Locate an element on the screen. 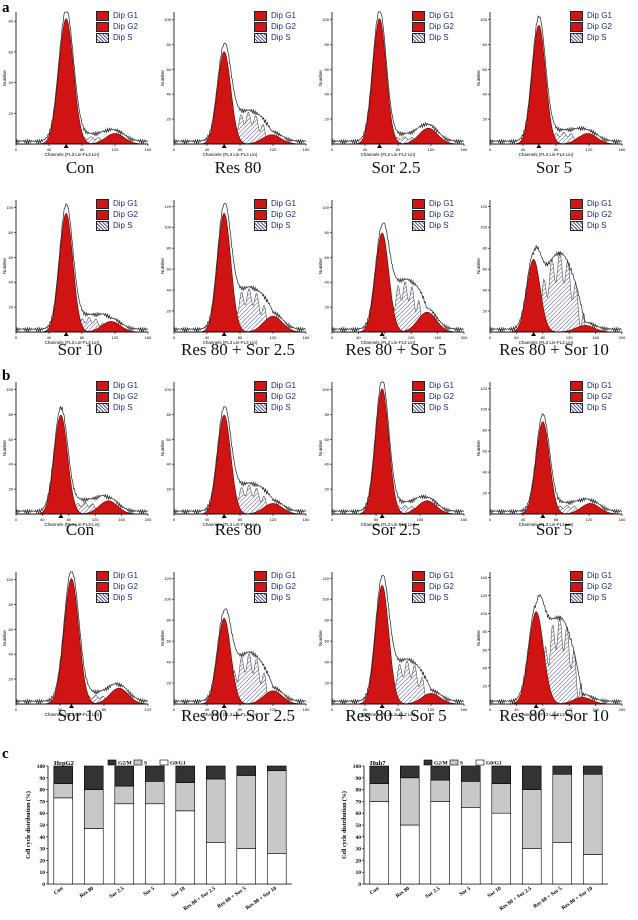 Image resolution: width=638 pixels, height=920 pixels. g1-peak is located at coordinates (82, 272).